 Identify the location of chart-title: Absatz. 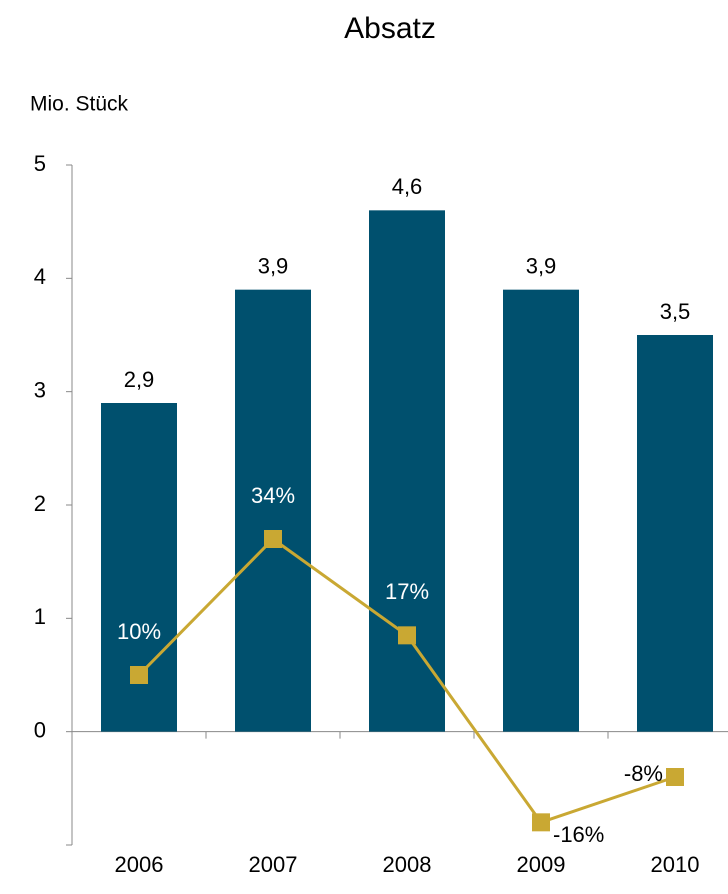
(390, 28).